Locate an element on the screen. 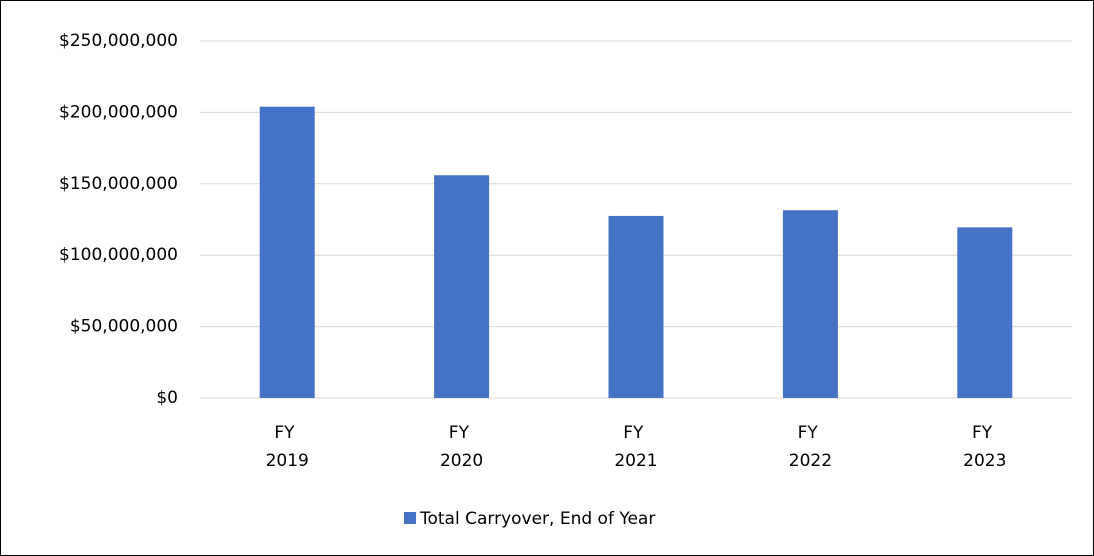 The image size is (1094, 556). x-tick-label: FY 2021 is located at coordinates (635, 447).